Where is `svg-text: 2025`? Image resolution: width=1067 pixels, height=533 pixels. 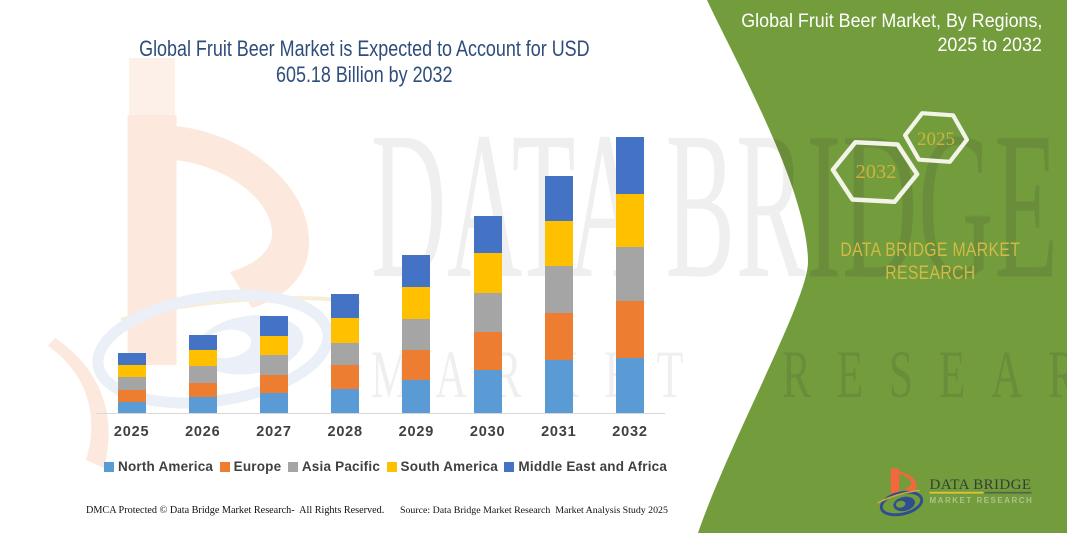
svg-text: 2025 is located at coordinates (936, 139).